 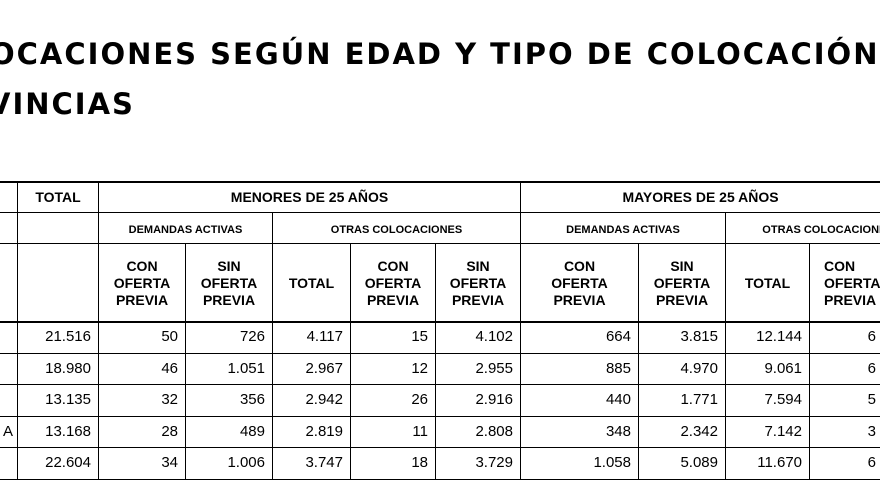 What do you see at coordinates (699, 431) in the screenshot?
I see `table-cell-c7: 2.342` at bounding box center [699, 431].